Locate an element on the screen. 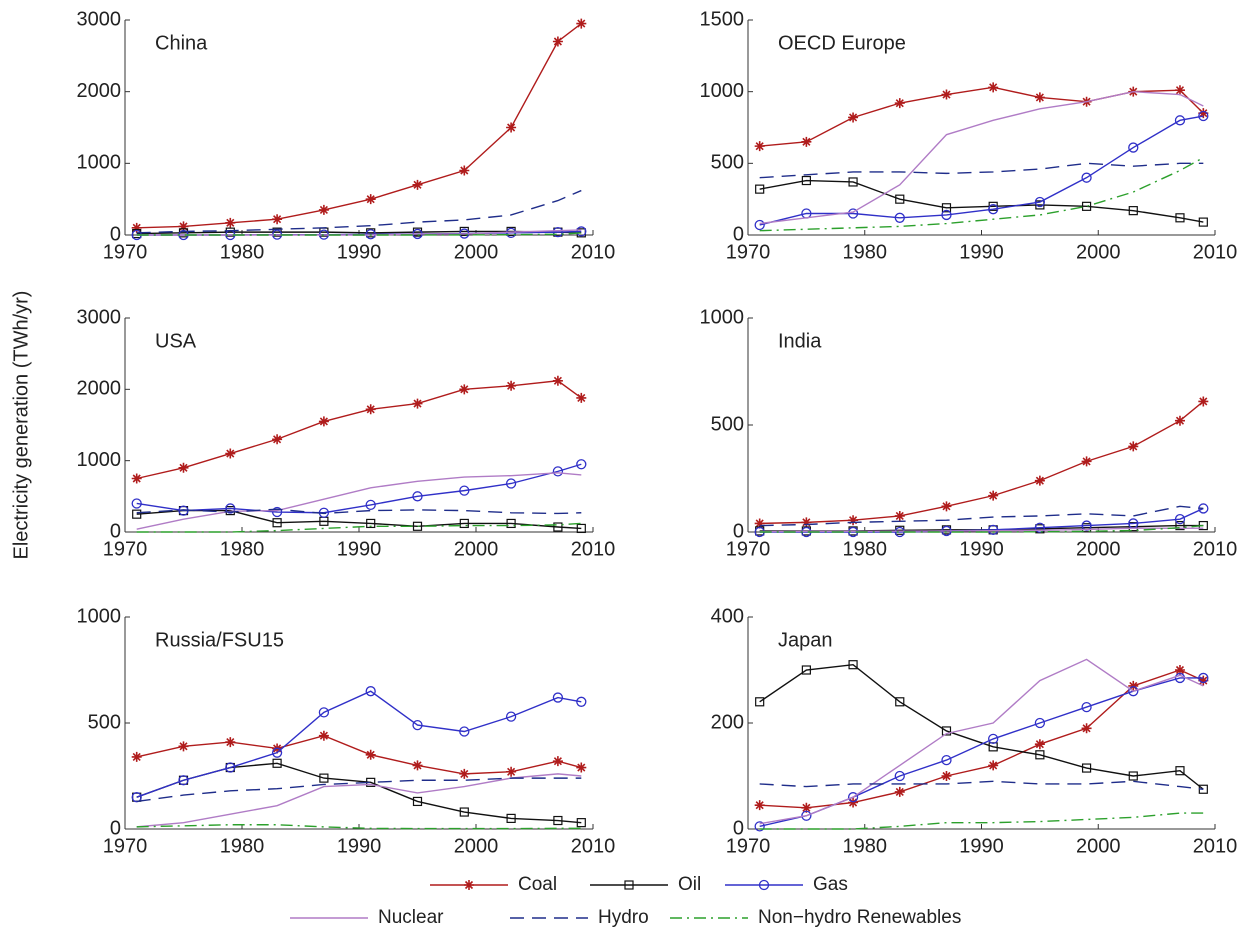  y-tick-label: 2000 is located at coordinates (99, 389).